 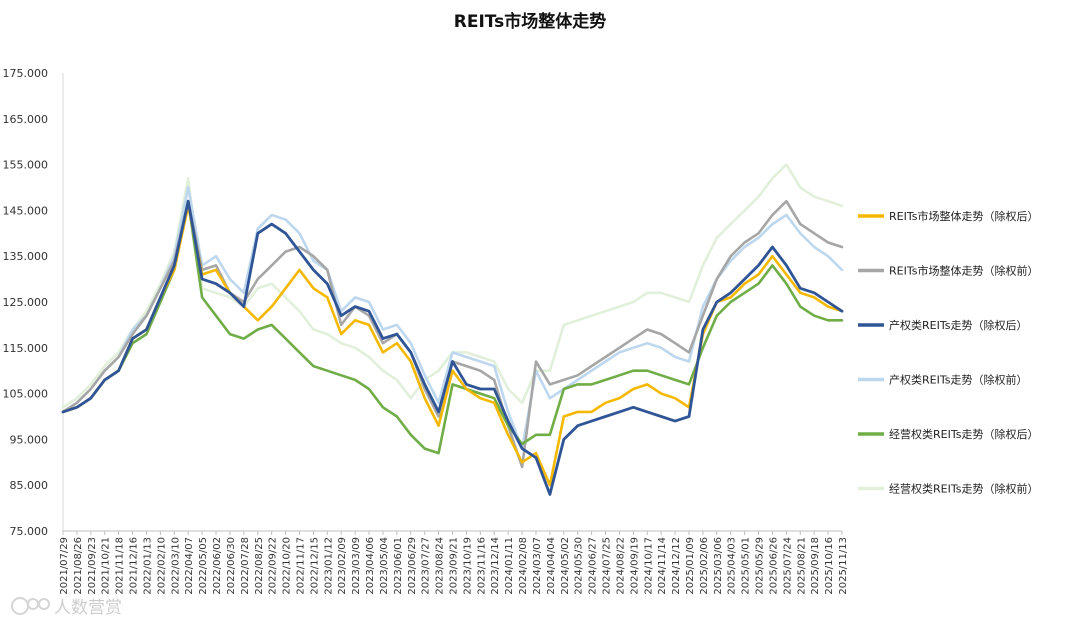 I want to click on x-tick-label: 2022/07/28, so click(x=245, y=566).